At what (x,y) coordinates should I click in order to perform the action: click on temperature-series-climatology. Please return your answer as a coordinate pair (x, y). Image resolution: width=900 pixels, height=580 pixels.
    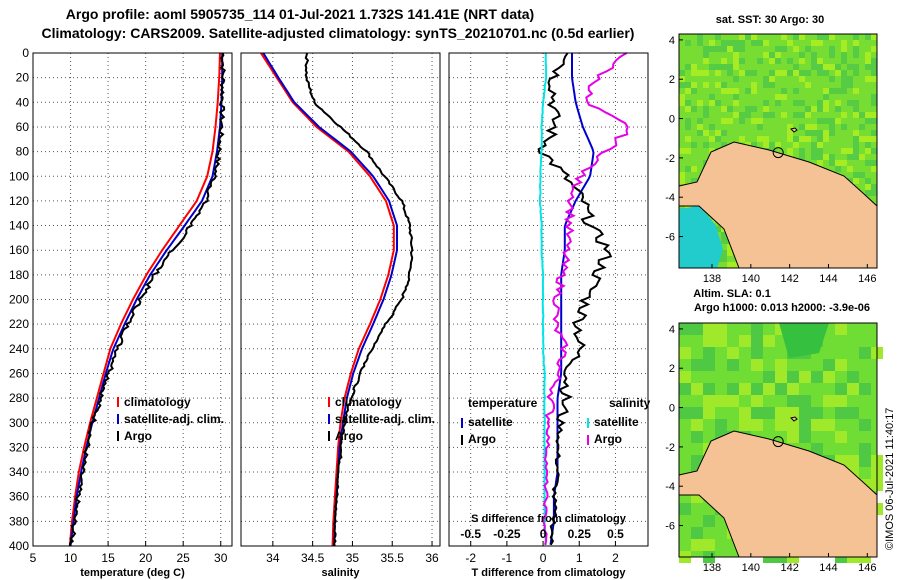
    Looking at the image, I should click on (144, 299).